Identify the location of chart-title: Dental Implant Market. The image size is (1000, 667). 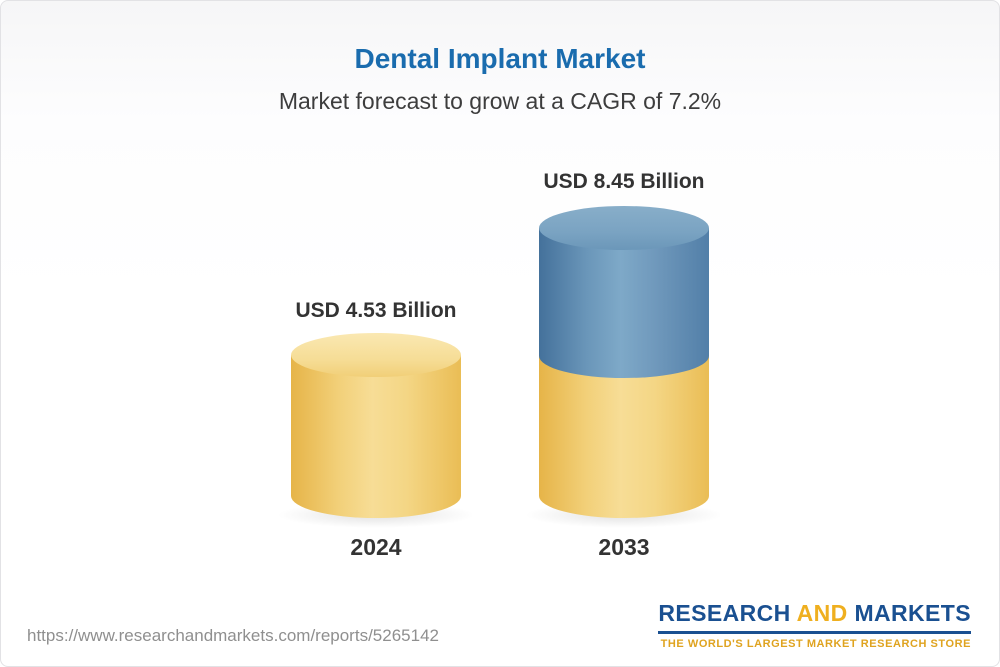
(500, 58).